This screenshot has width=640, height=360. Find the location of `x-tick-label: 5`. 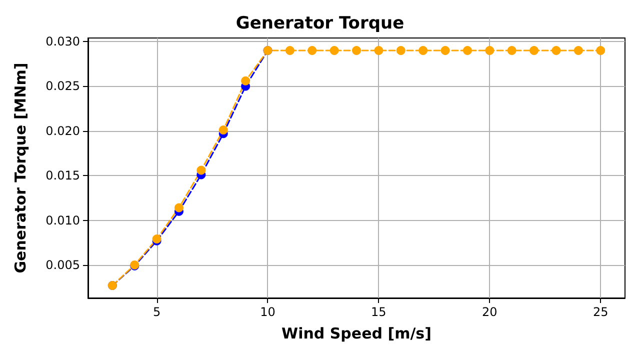

x-tick-label: 5 is located at coordinates (156, 312).